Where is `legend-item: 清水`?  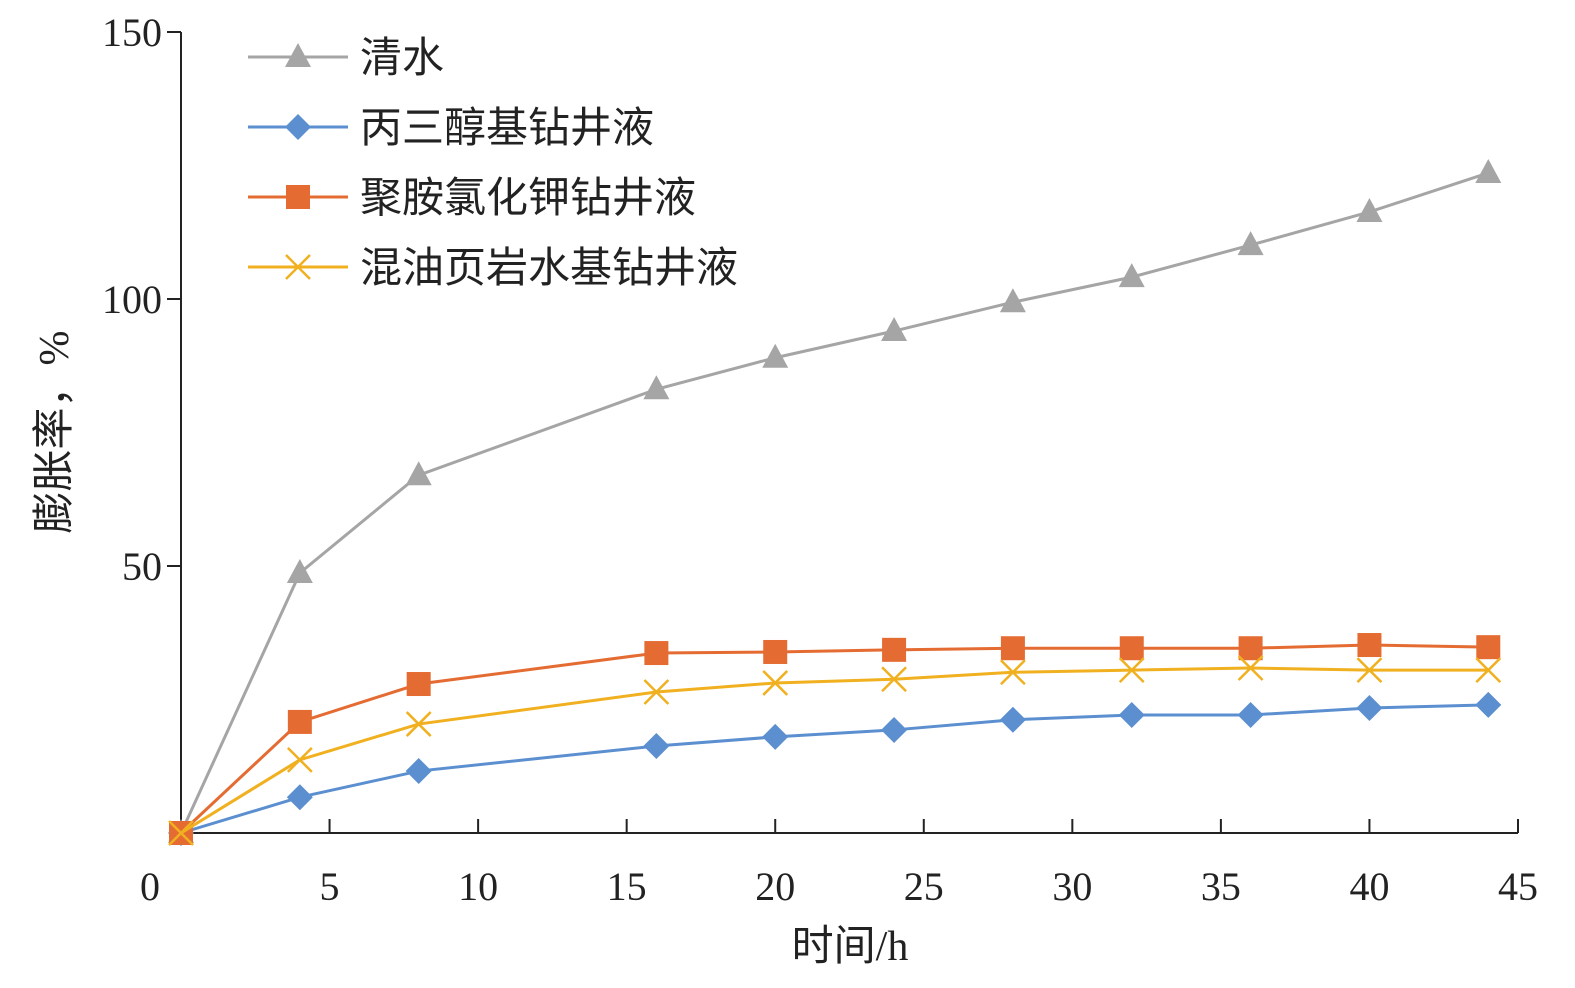 legend-item: 清水 is located at coordinates (346, 59).